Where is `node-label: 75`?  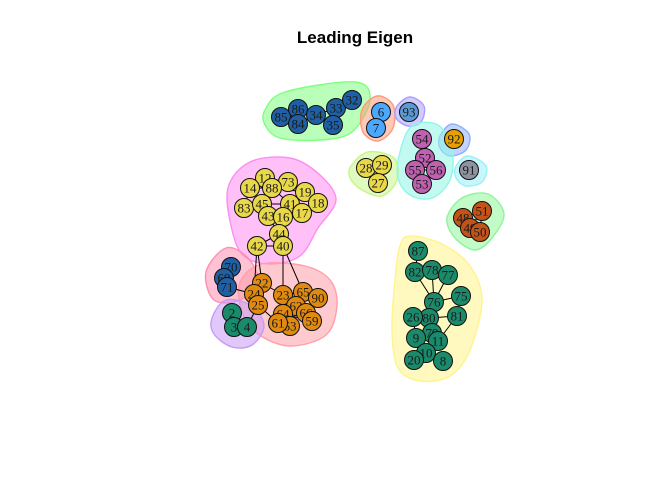
node-label: 75 is located at coordinates (461, 296).